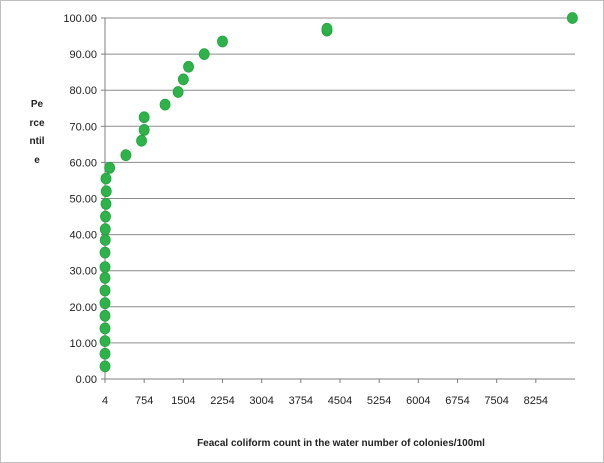 The image size is (604, 463). I want to click on x-tick-label: 754, so click(144, 401).